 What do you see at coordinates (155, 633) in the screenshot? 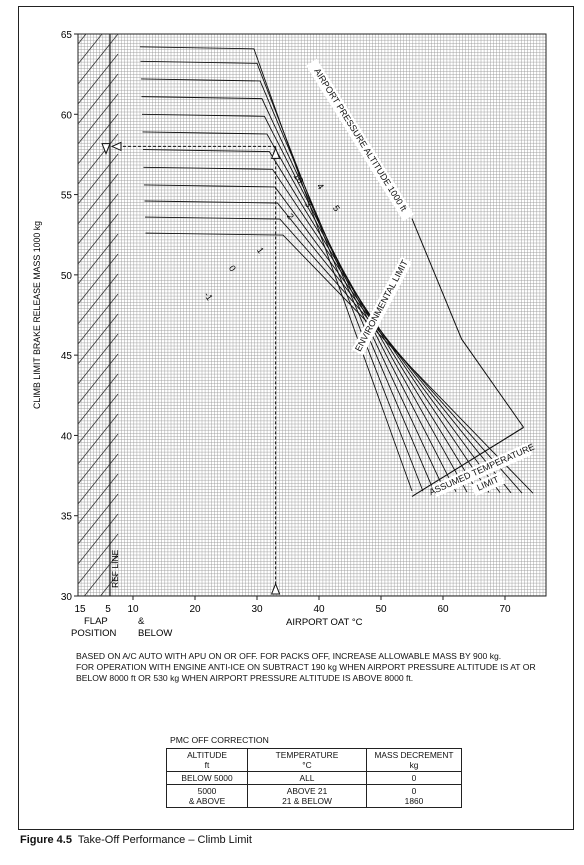
I see `below-label-2: BELOW` at bounding box center [155, 633].